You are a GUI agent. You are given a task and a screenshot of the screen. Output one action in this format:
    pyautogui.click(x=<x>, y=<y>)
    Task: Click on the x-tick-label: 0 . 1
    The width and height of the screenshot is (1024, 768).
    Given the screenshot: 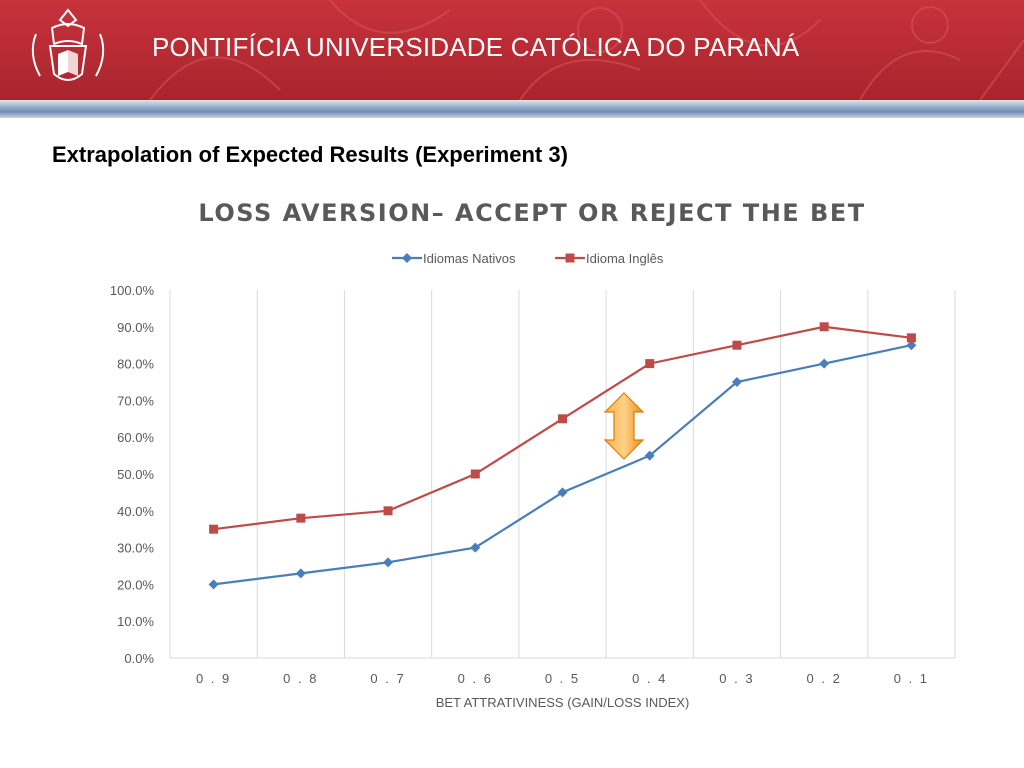 What is the action you would take?
    pyautogui.click(x=911, y=678)
    